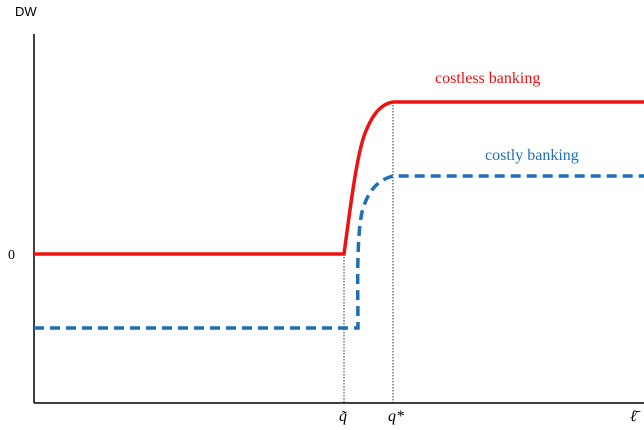 Image resolution: width=644 pixels, height=430 pixels. I want to click on x-tick-label-q-star: q*, so click(396, 416).